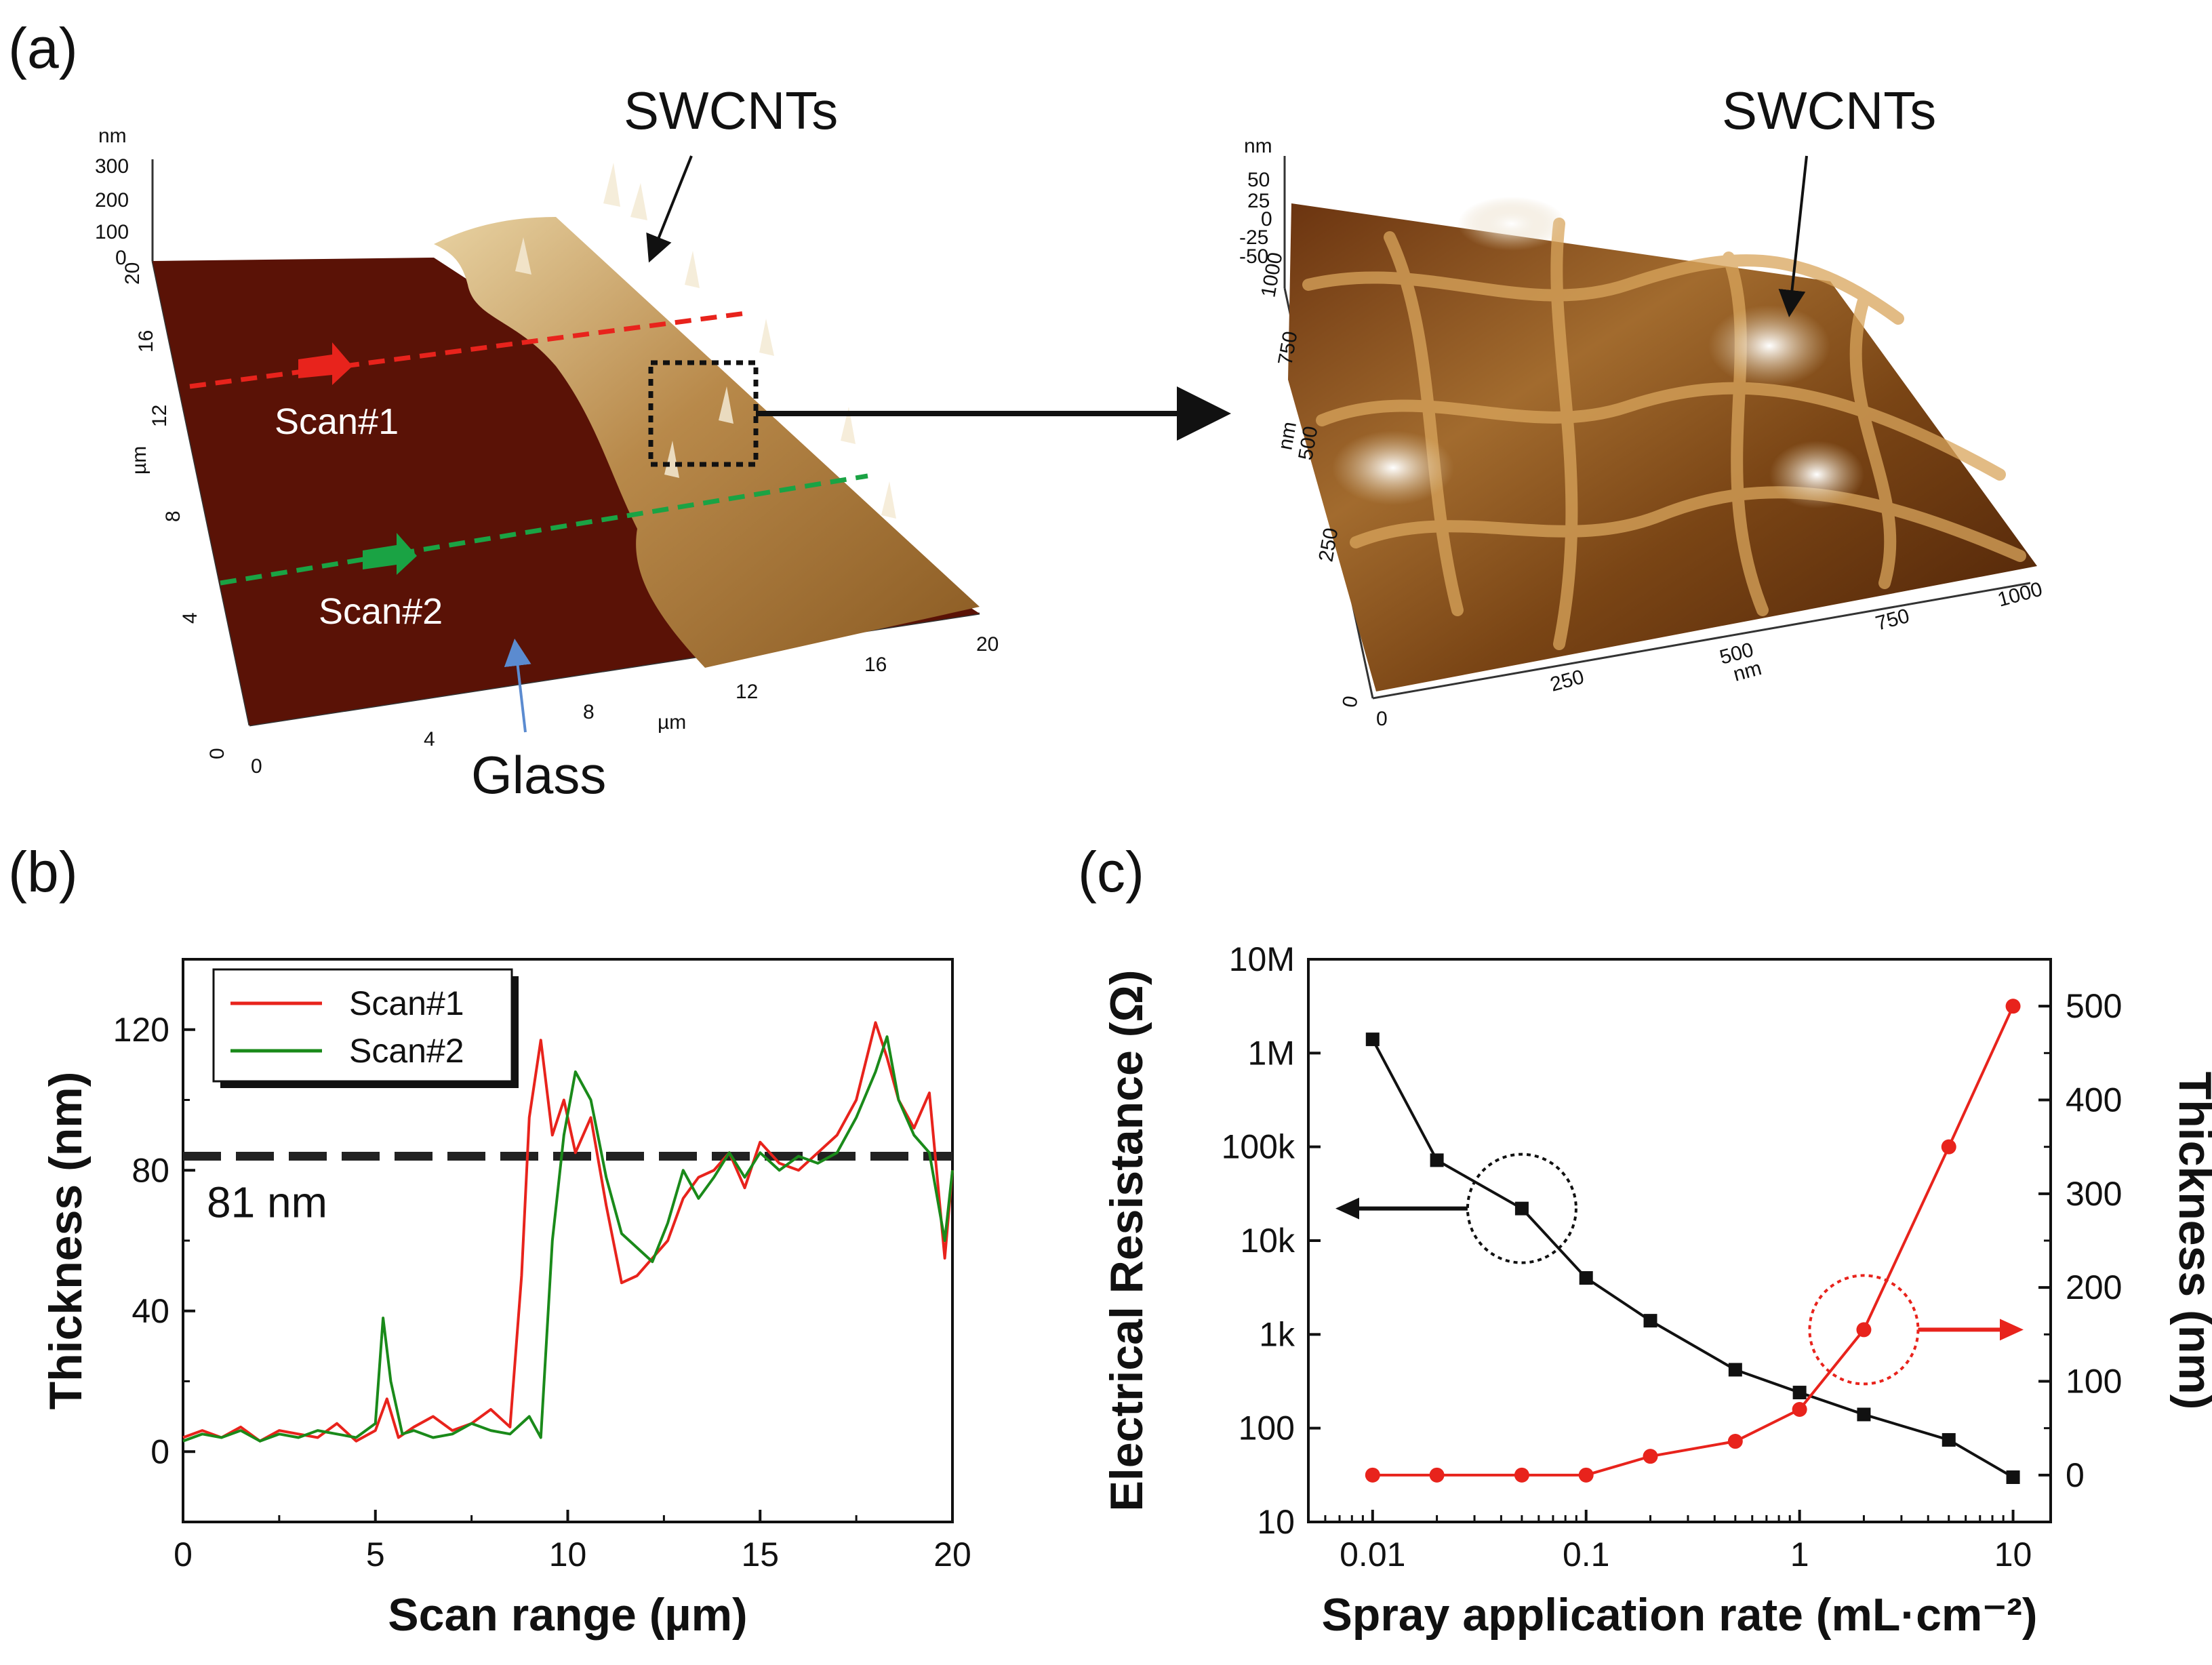 The height and width of the screenshot is (1665, 2212). What do you see at coordinates (112, 136) in the screenshot?
I see `left-z-unit: nm` at bounding box center [112, 136].